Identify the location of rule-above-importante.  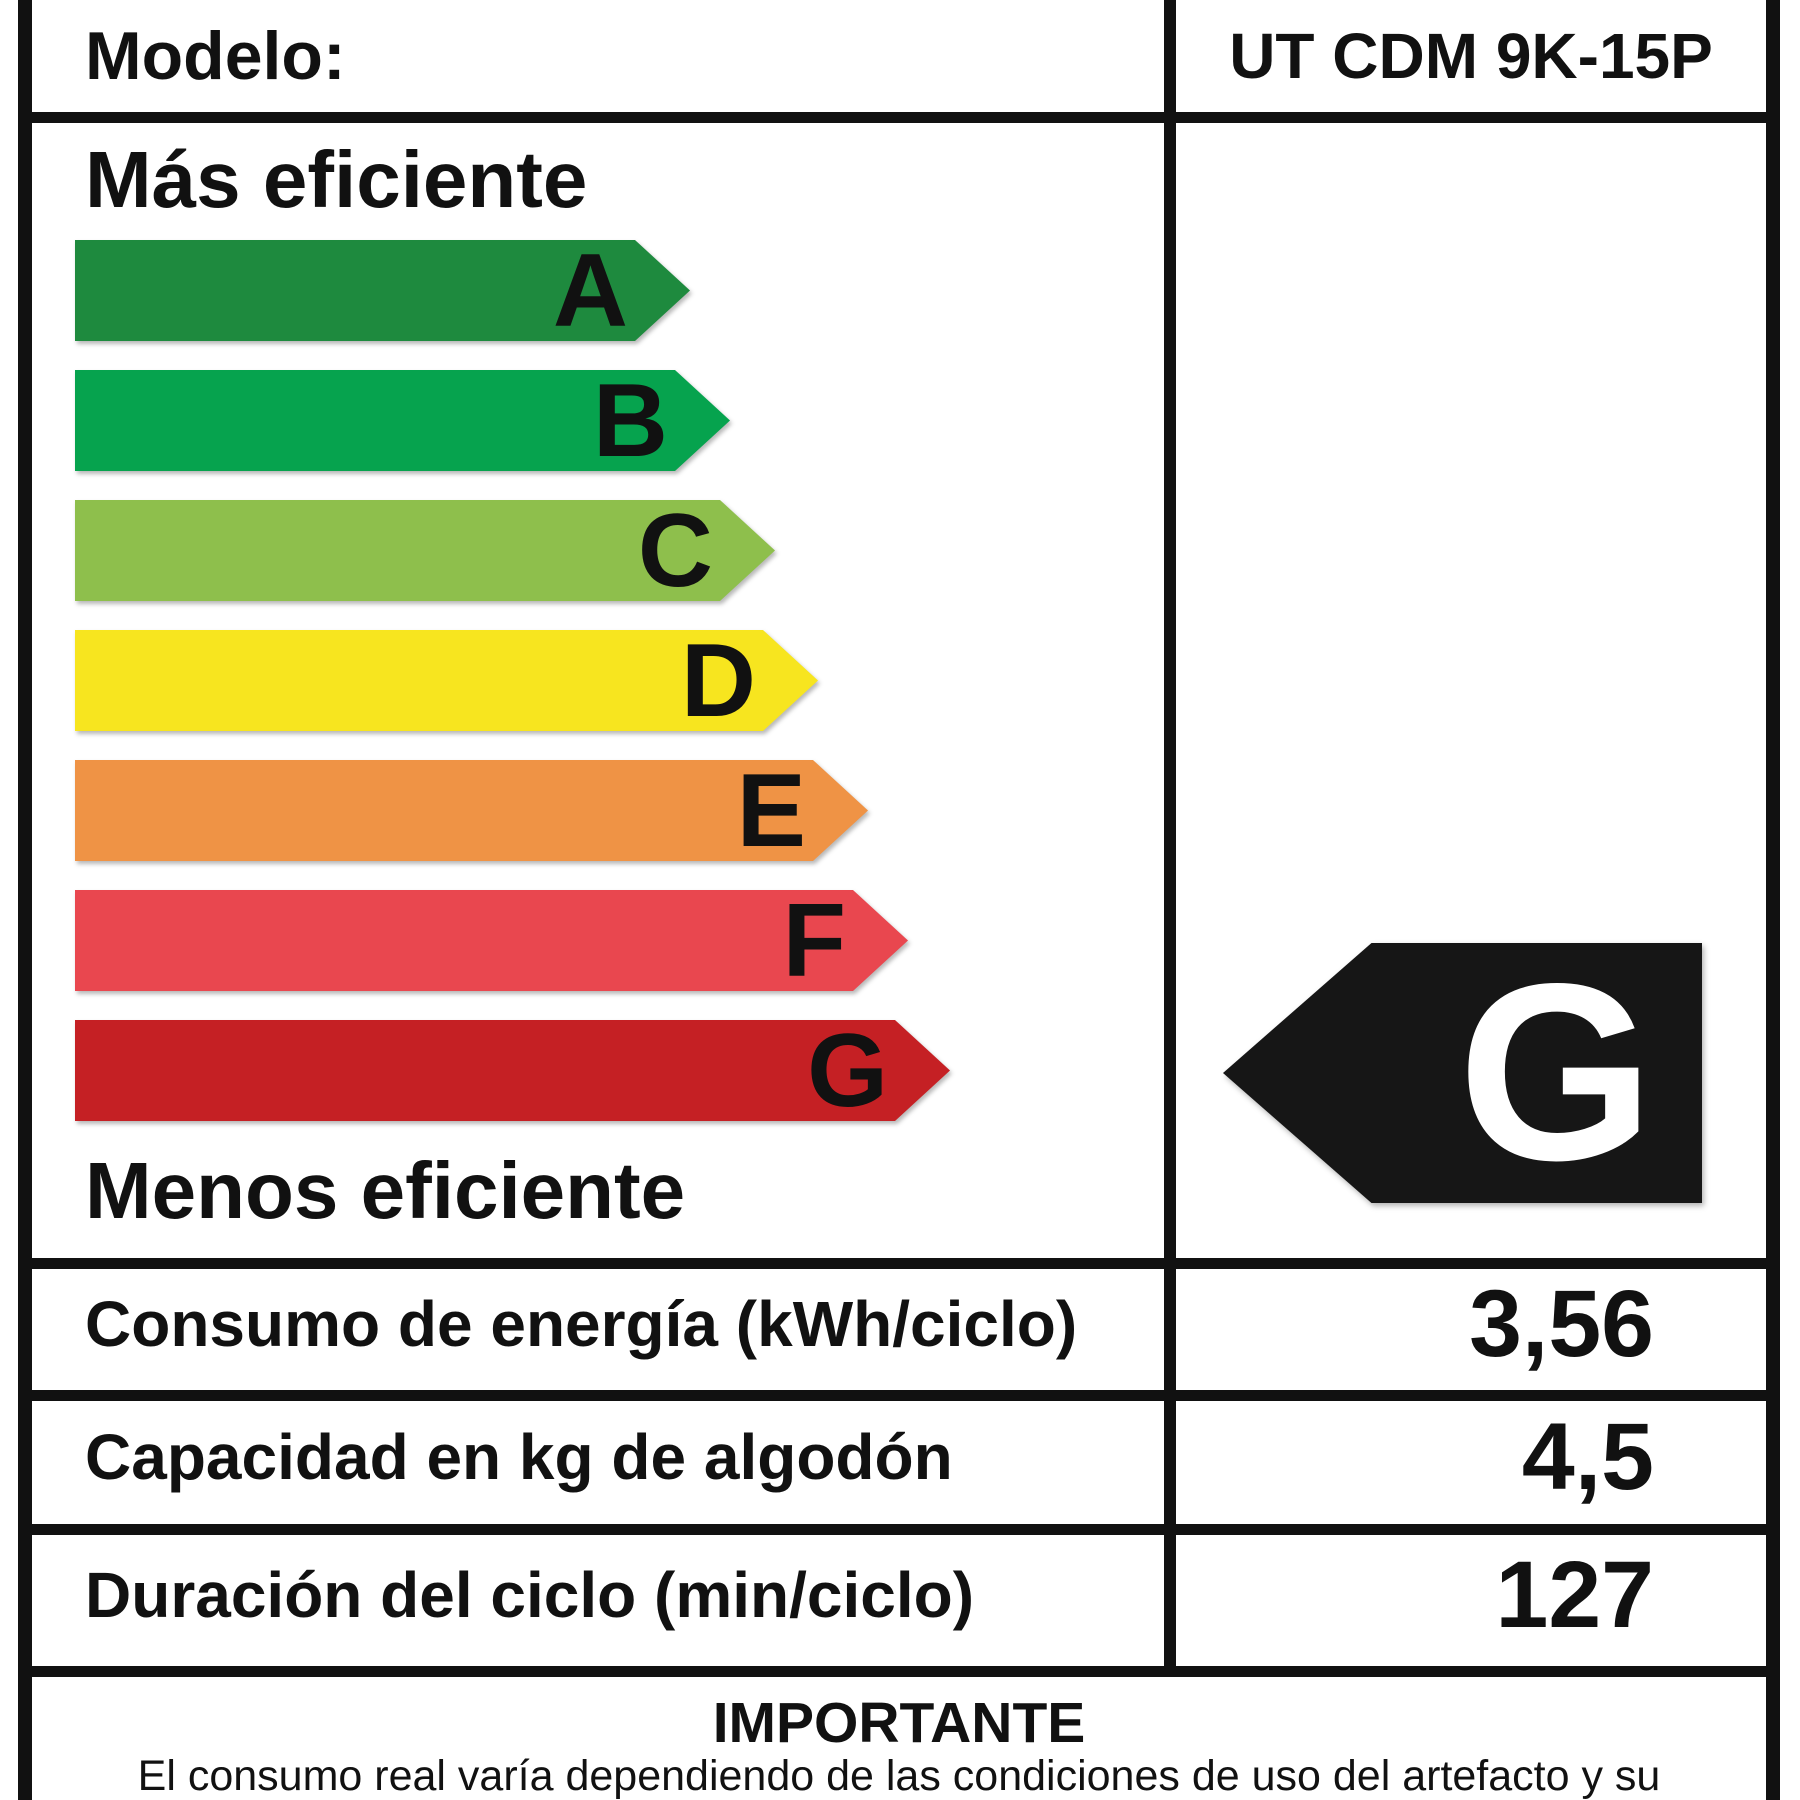
(899, 1671).